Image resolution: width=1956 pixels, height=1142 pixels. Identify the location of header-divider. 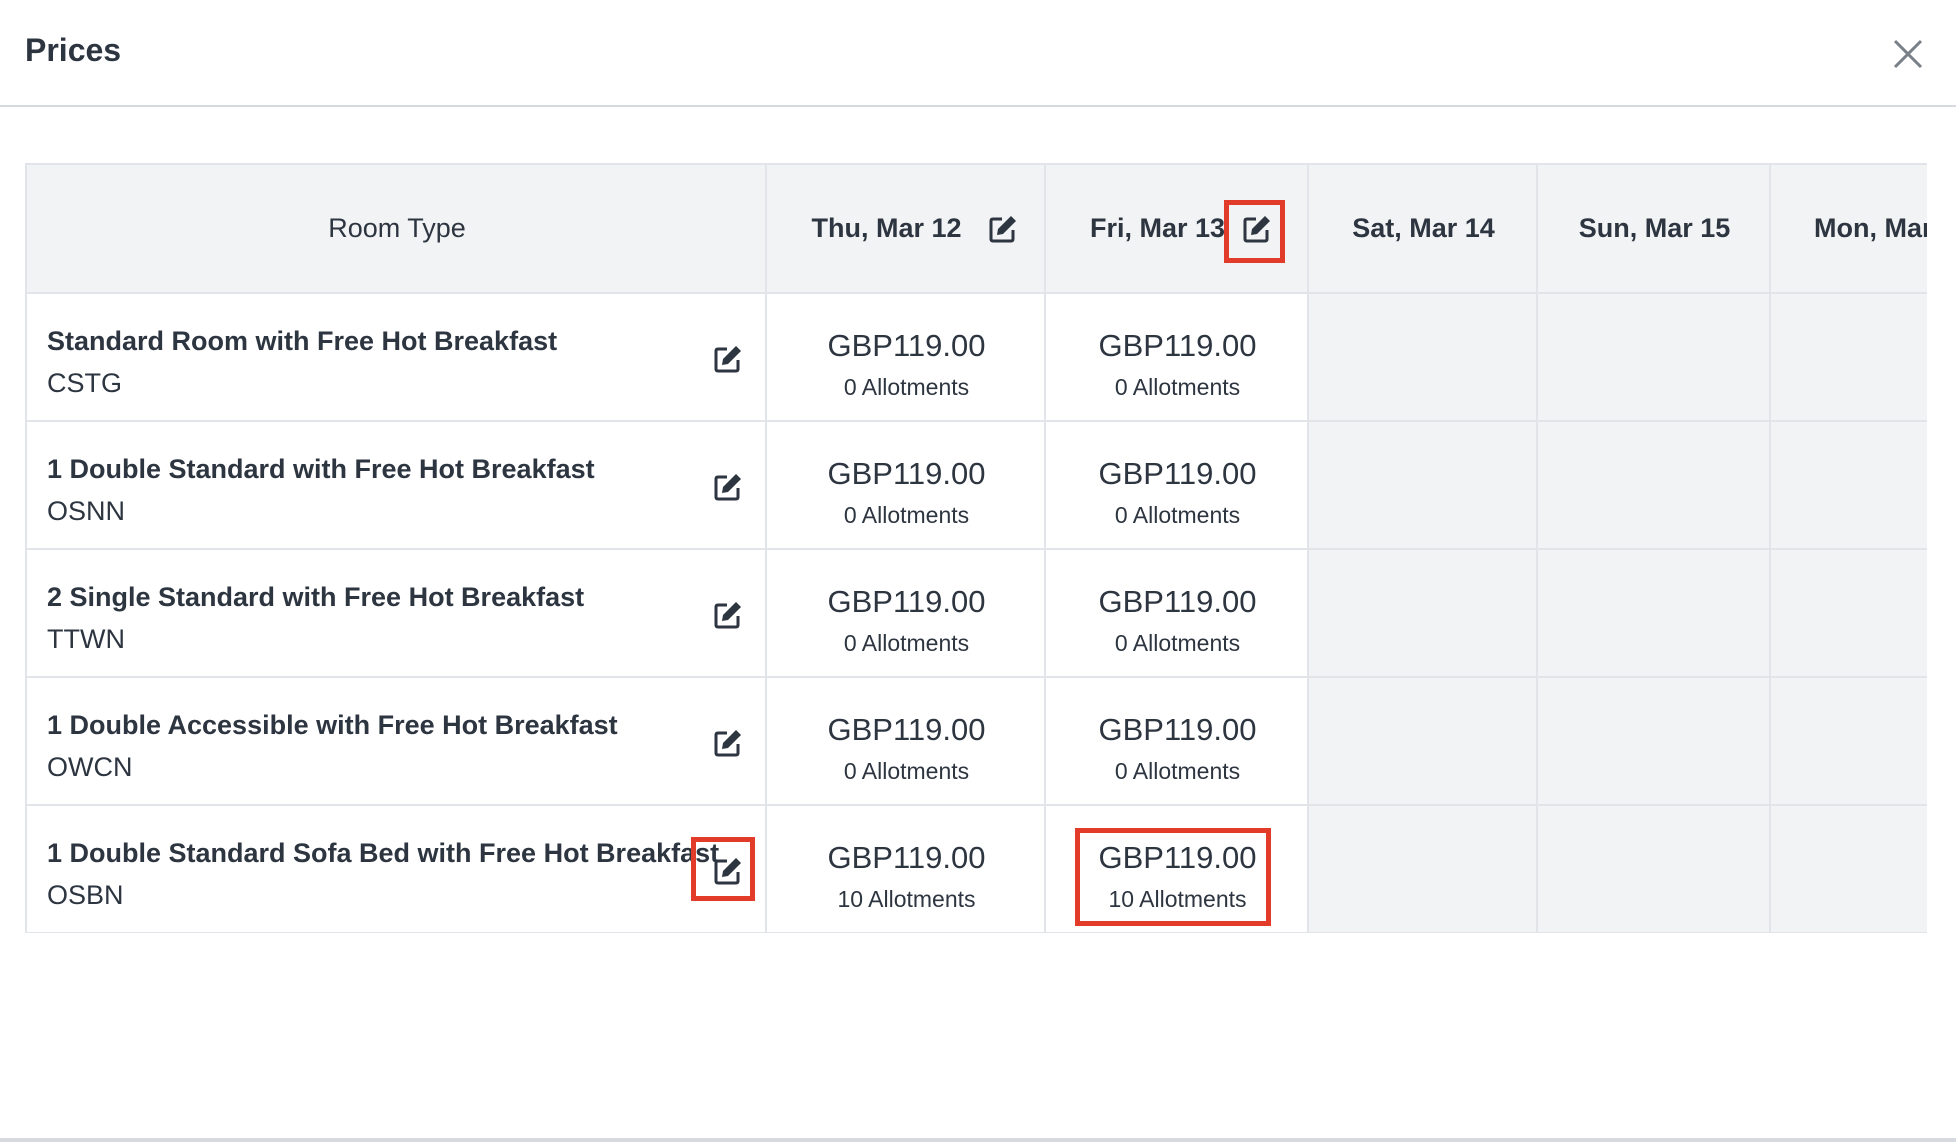
(978, 106).